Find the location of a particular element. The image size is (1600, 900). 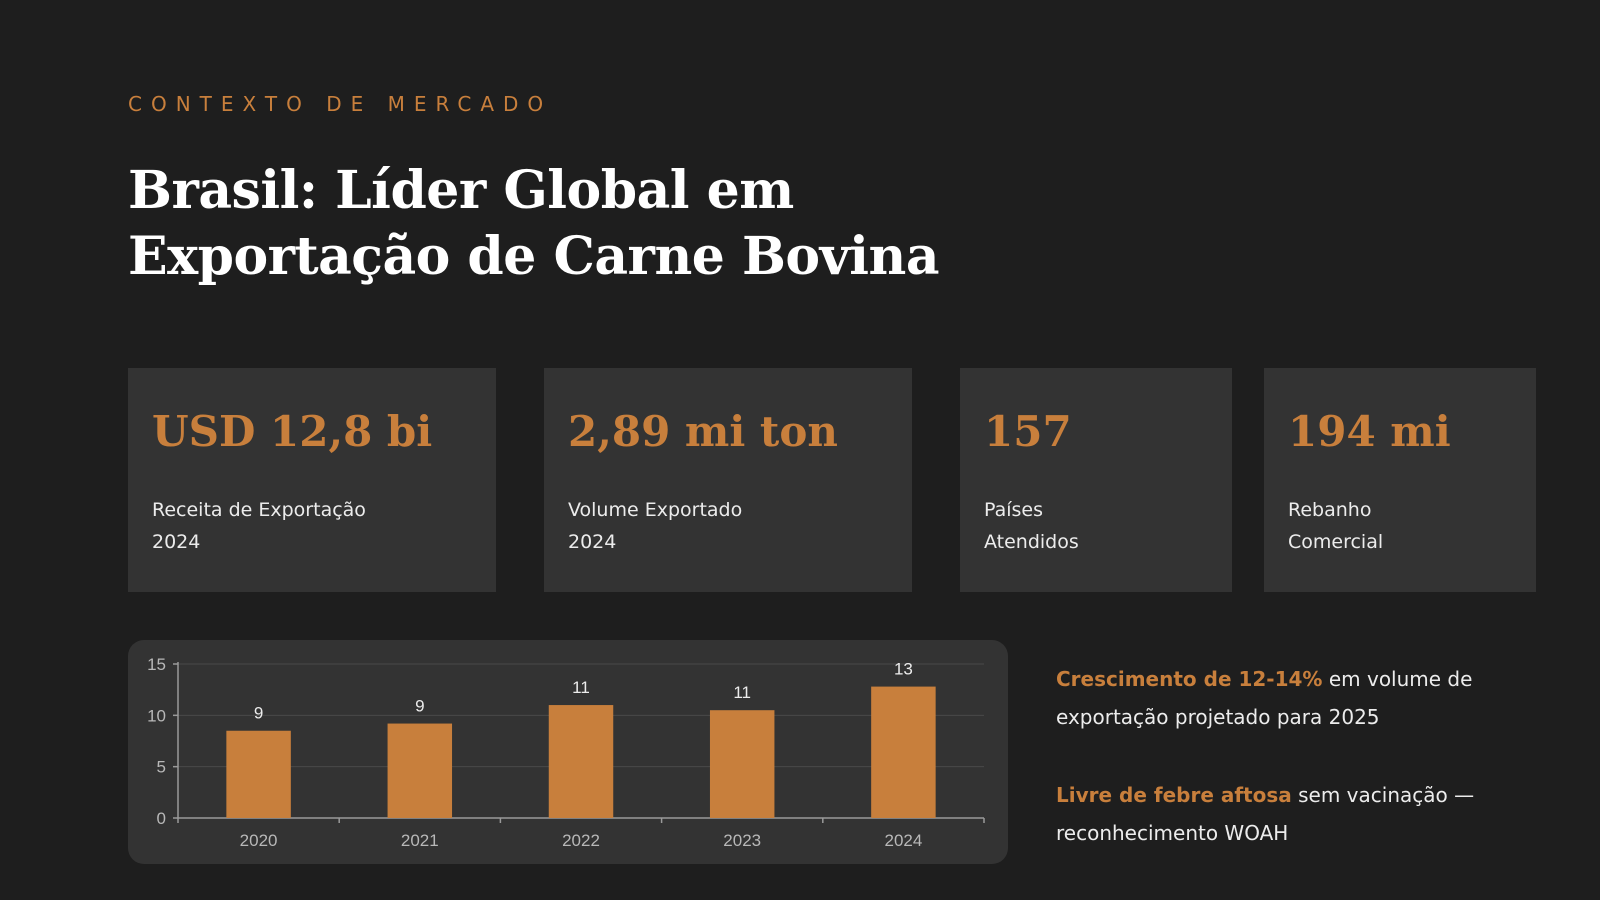

note-highlight: Livre de febre aftosa is located at coordinates (1174, 795).